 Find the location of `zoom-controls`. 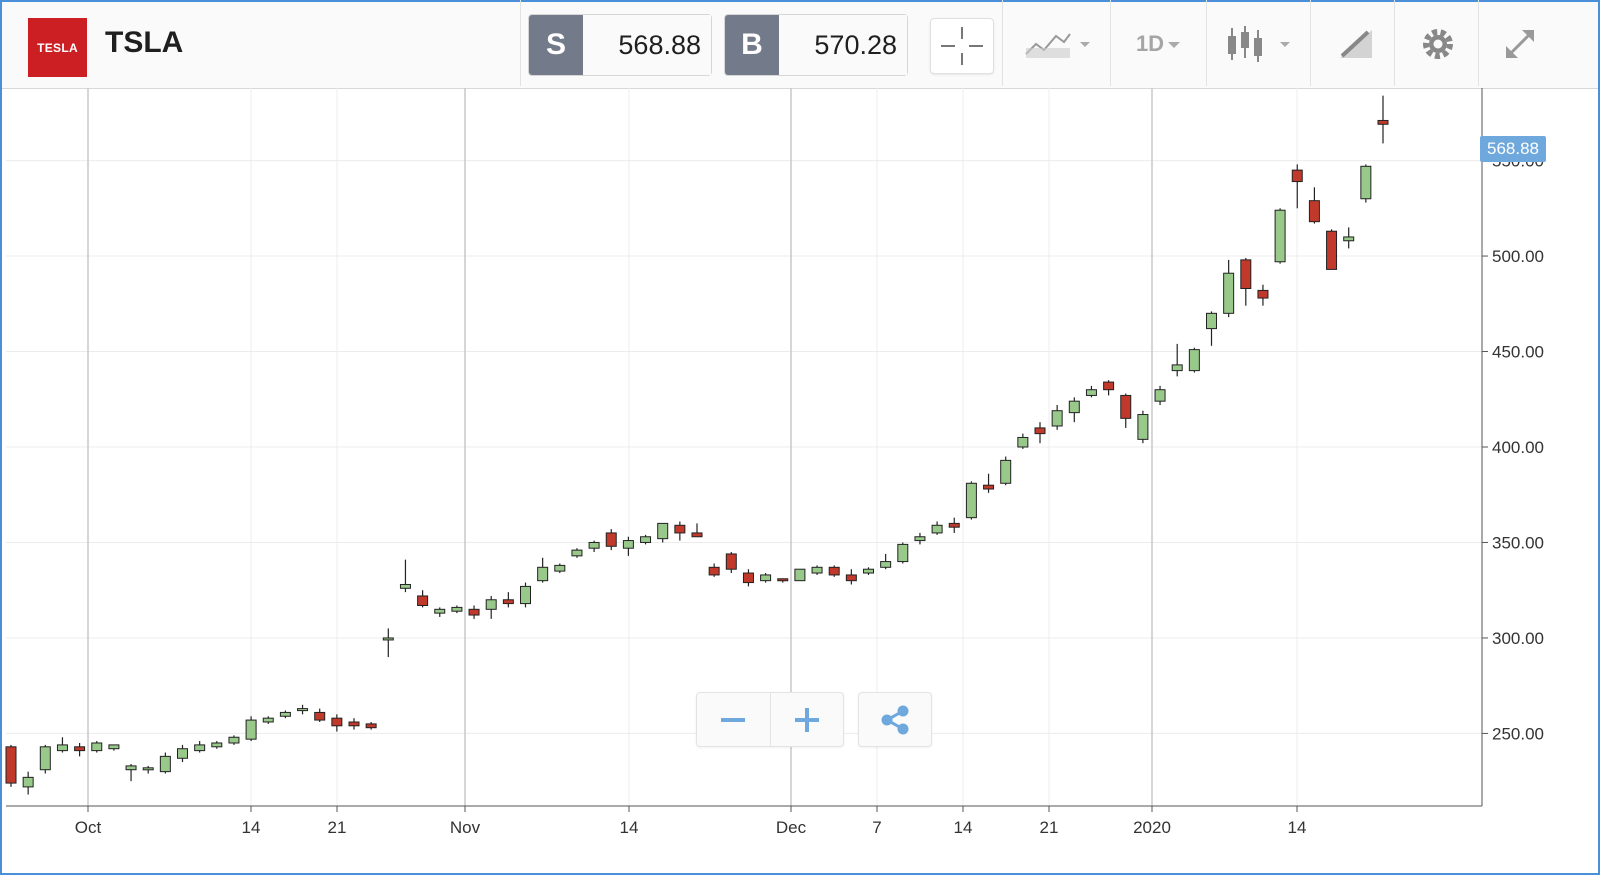

zoom-controls is located at coordinates (770, 719).